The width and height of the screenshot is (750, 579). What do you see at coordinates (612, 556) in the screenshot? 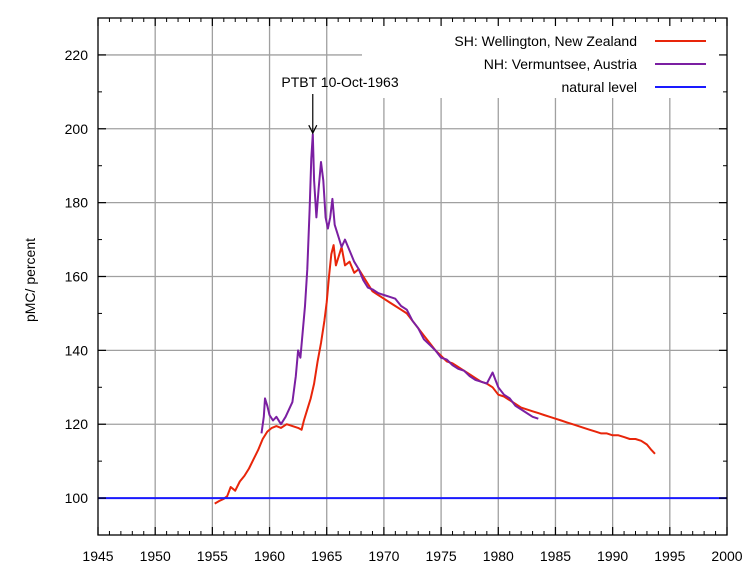
I see `x-tick-label: 1990` at bounding box center [612, 556].